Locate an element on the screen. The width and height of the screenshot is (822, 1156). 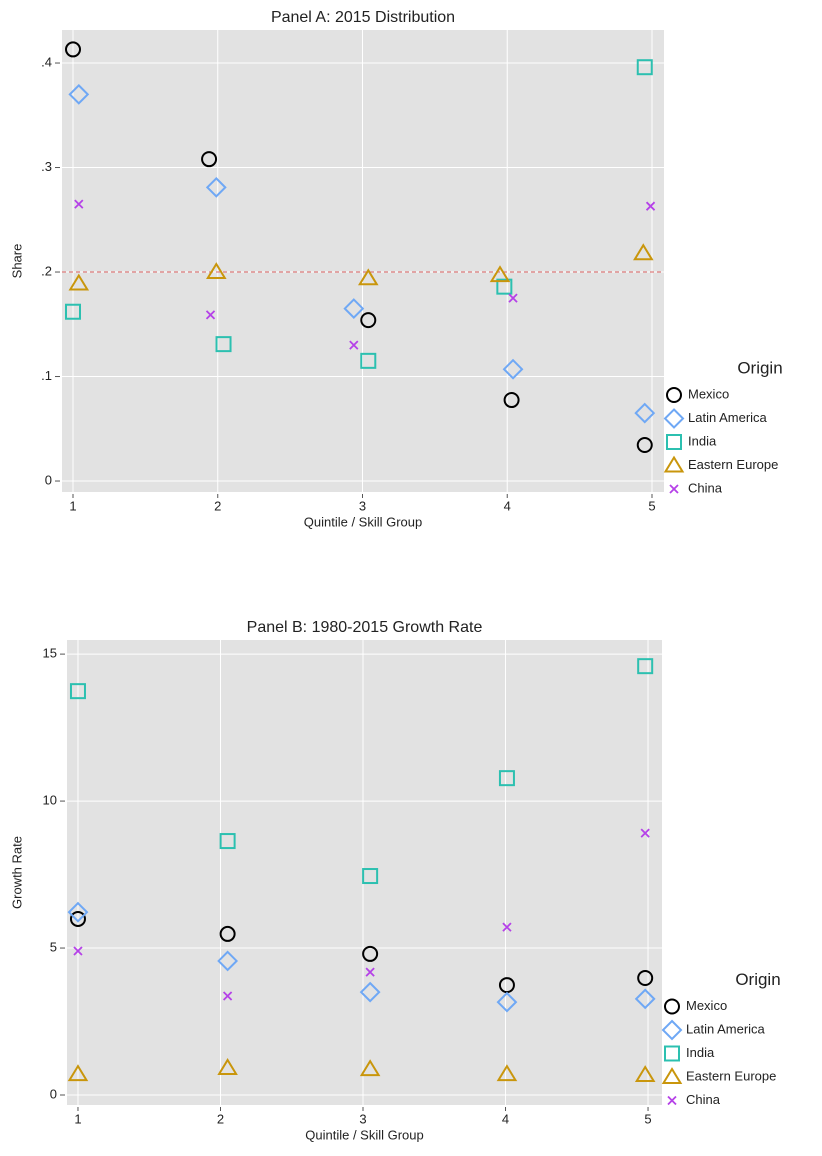
y-axis-label: Share is located at coordinates (16, 261).